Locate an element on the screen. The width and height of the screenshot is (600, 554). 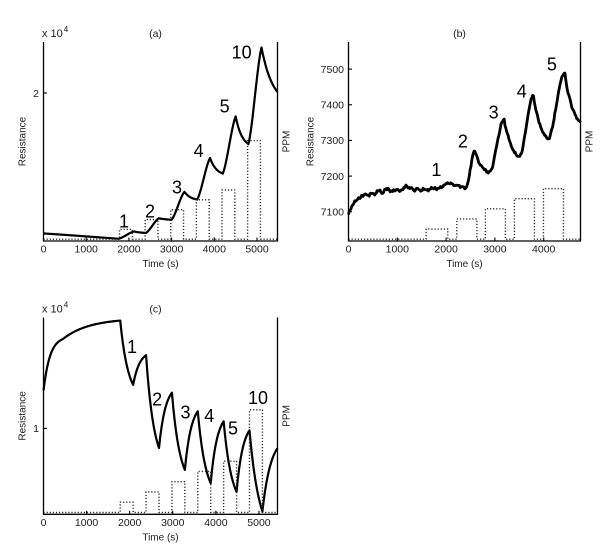
subplot-title: (c) is located at coordinates (155, 310).